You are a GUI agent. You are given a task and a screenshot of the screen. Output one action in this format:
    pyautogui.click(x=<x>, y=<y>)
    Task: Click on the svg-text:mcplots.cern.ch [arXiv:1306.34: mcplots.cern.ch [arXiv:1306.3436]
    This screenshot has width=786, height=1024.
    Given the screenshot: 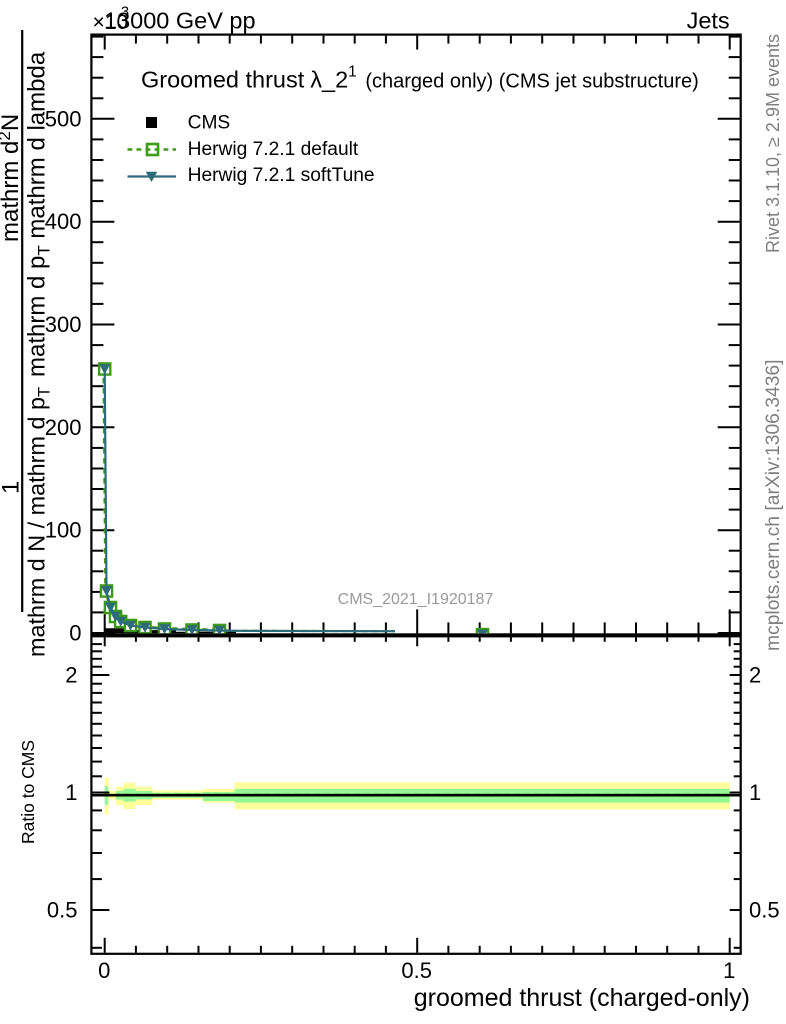 What is the action you would take?
    pyautogui.click(x=773, y=505)
    